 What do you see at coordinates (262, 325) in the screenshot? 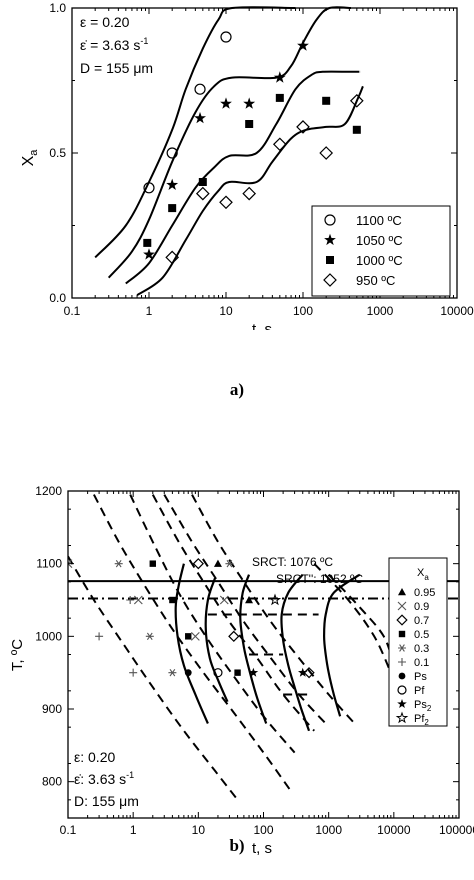
I see `chart-a-x-label: t, s` at bounding box center [262, 325].